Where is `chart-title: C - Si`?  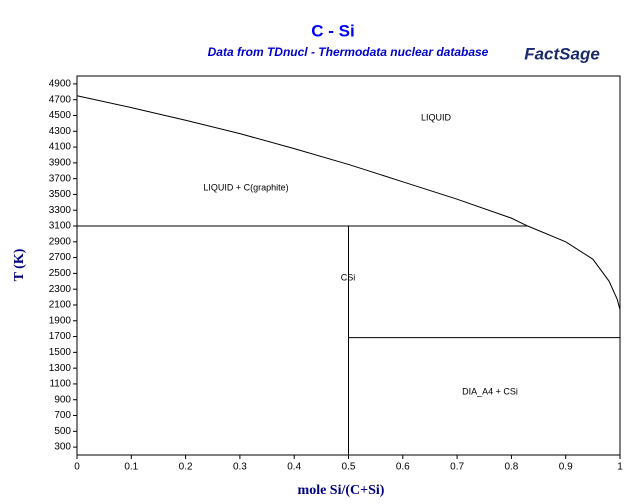
chart-title: C - Si is located at coordinates (332, 30).